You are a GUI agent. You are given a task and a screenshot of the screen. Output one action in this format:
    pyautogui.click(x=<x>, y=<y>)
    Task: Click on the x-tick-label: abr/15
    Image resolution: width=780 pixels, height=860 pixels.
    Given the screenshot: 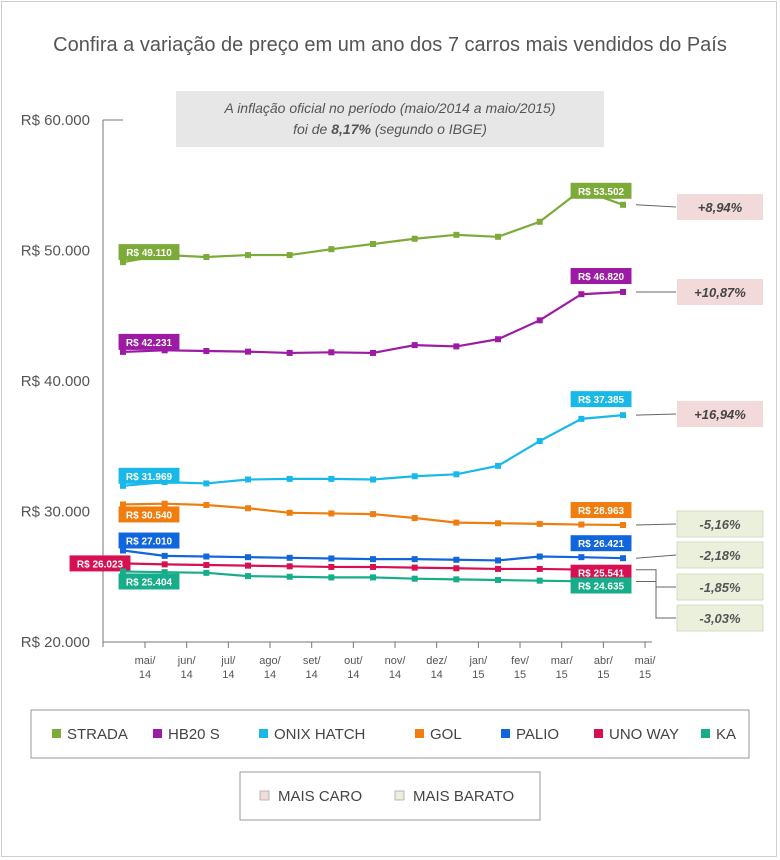 What is the action you would take?
    pyautogui.click(x=604, y=668)
    